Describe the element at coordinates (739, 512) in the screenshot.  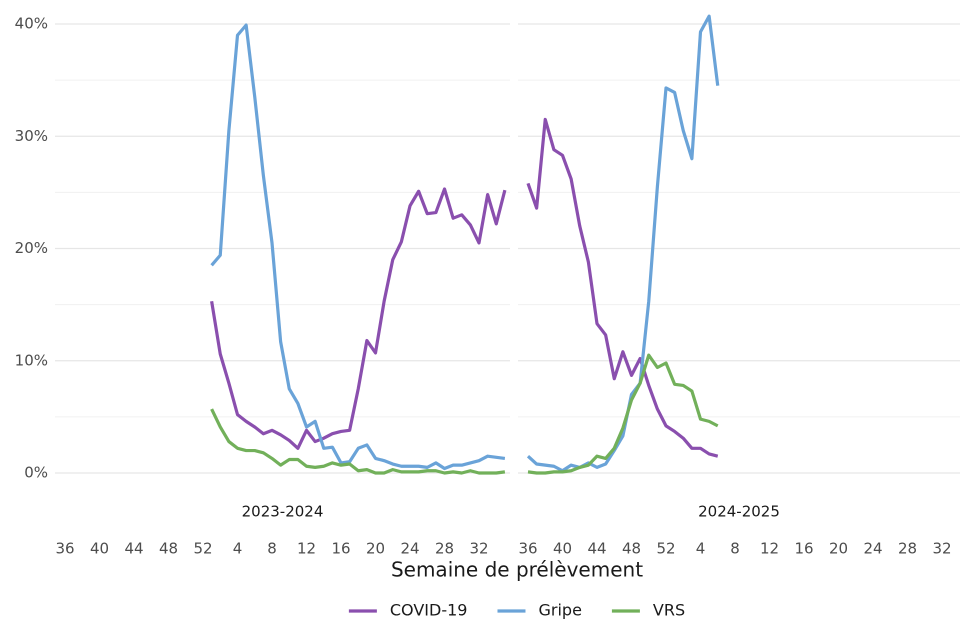
I see `facet-label: 2024-2025` at that location.